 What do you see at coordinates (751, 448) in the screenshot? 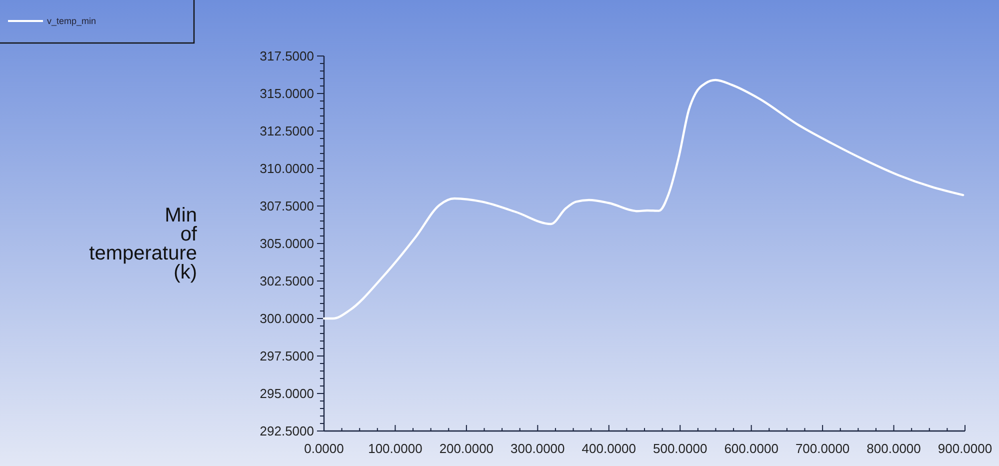
I see `x-tick-label: 600.0000` at bounding box center [751, 448].